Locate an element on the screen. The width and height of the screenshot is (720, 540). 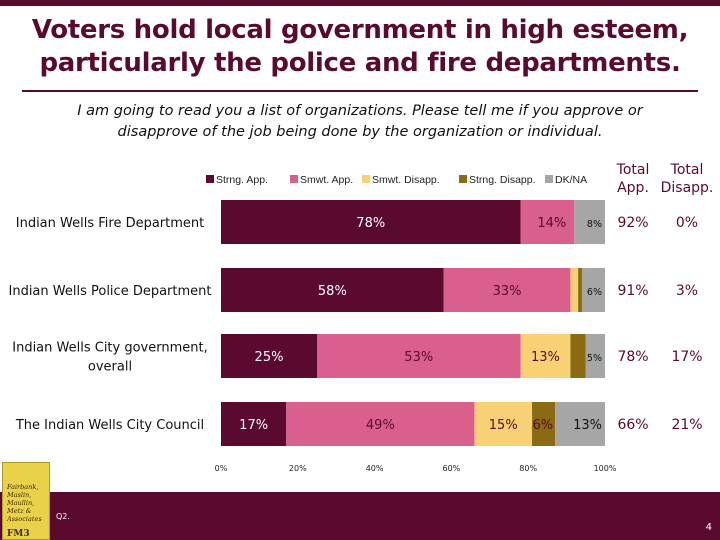
category-label: Indian Wells Fire Department is located at coordinates (110, 223).